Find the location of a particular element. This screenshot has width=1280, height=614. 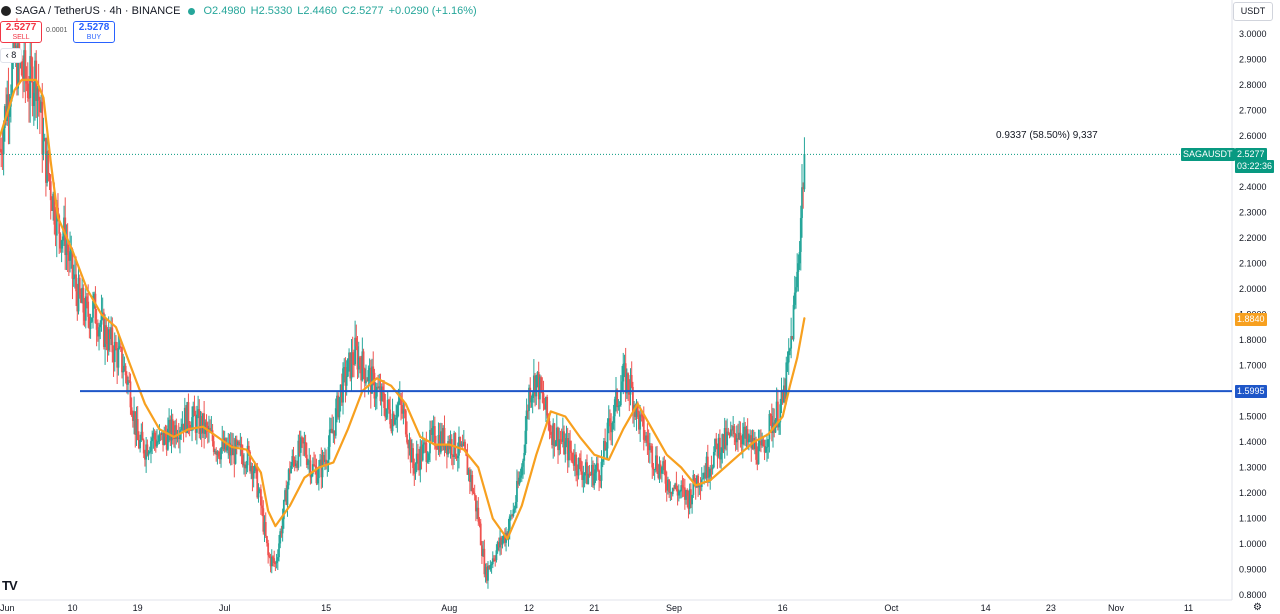

price-axis-tick-label: 3.0000 is located at coordinates (1253, 34).